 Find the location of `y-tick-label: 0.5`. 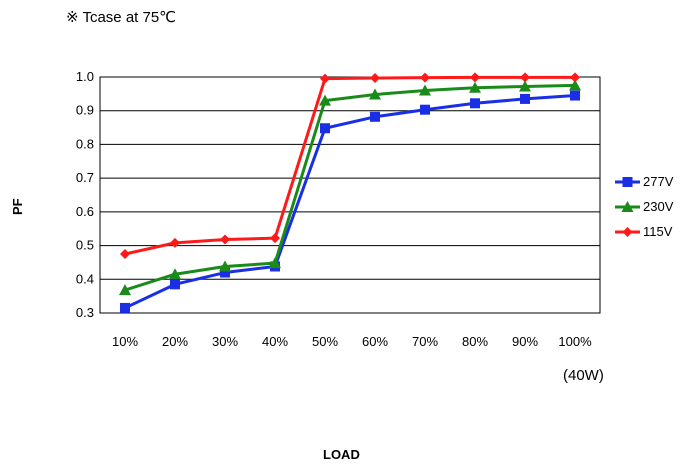

y-tick-label: 0.5 is located at coordinates (85, 245).